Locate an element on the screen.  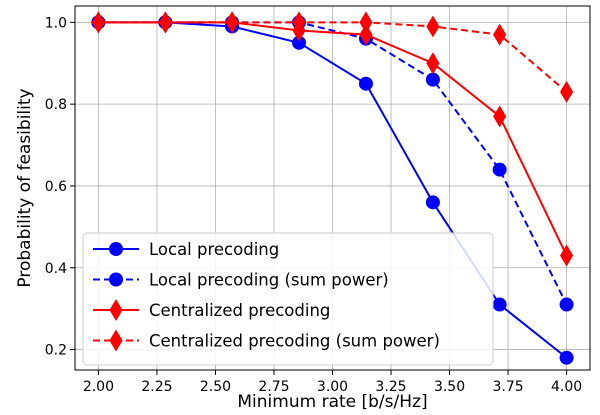
x-tick-label: 2.50 is located at coordinates (215, 387).